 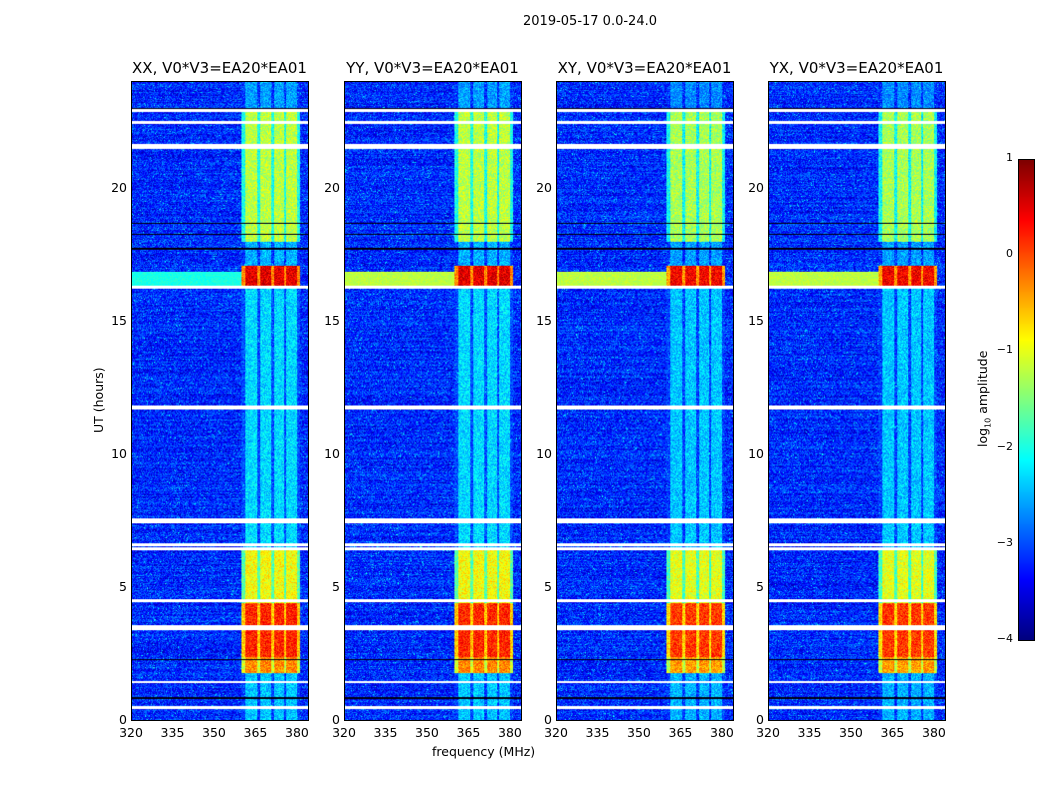 I want to click on y-axis-label: UT (hours), so click(x=98, y=400).